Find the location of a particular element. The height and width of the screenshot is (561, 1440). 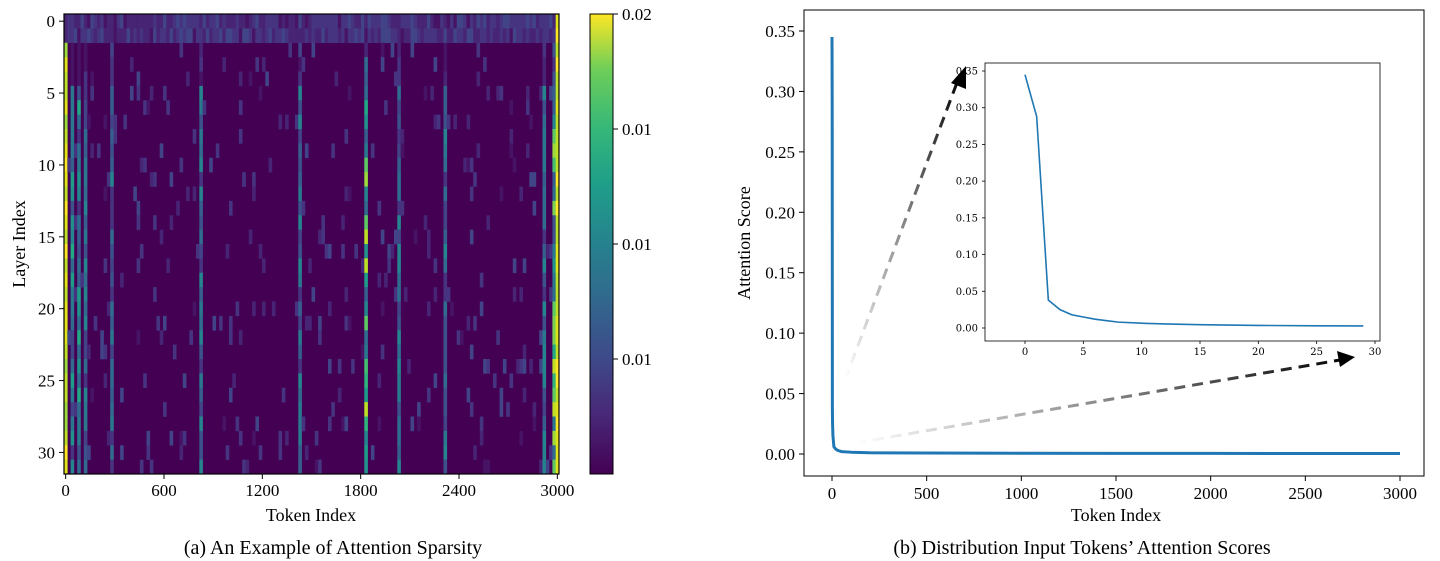

heatmap-y-tick-label: 30 is located at coordinates (46, 452).